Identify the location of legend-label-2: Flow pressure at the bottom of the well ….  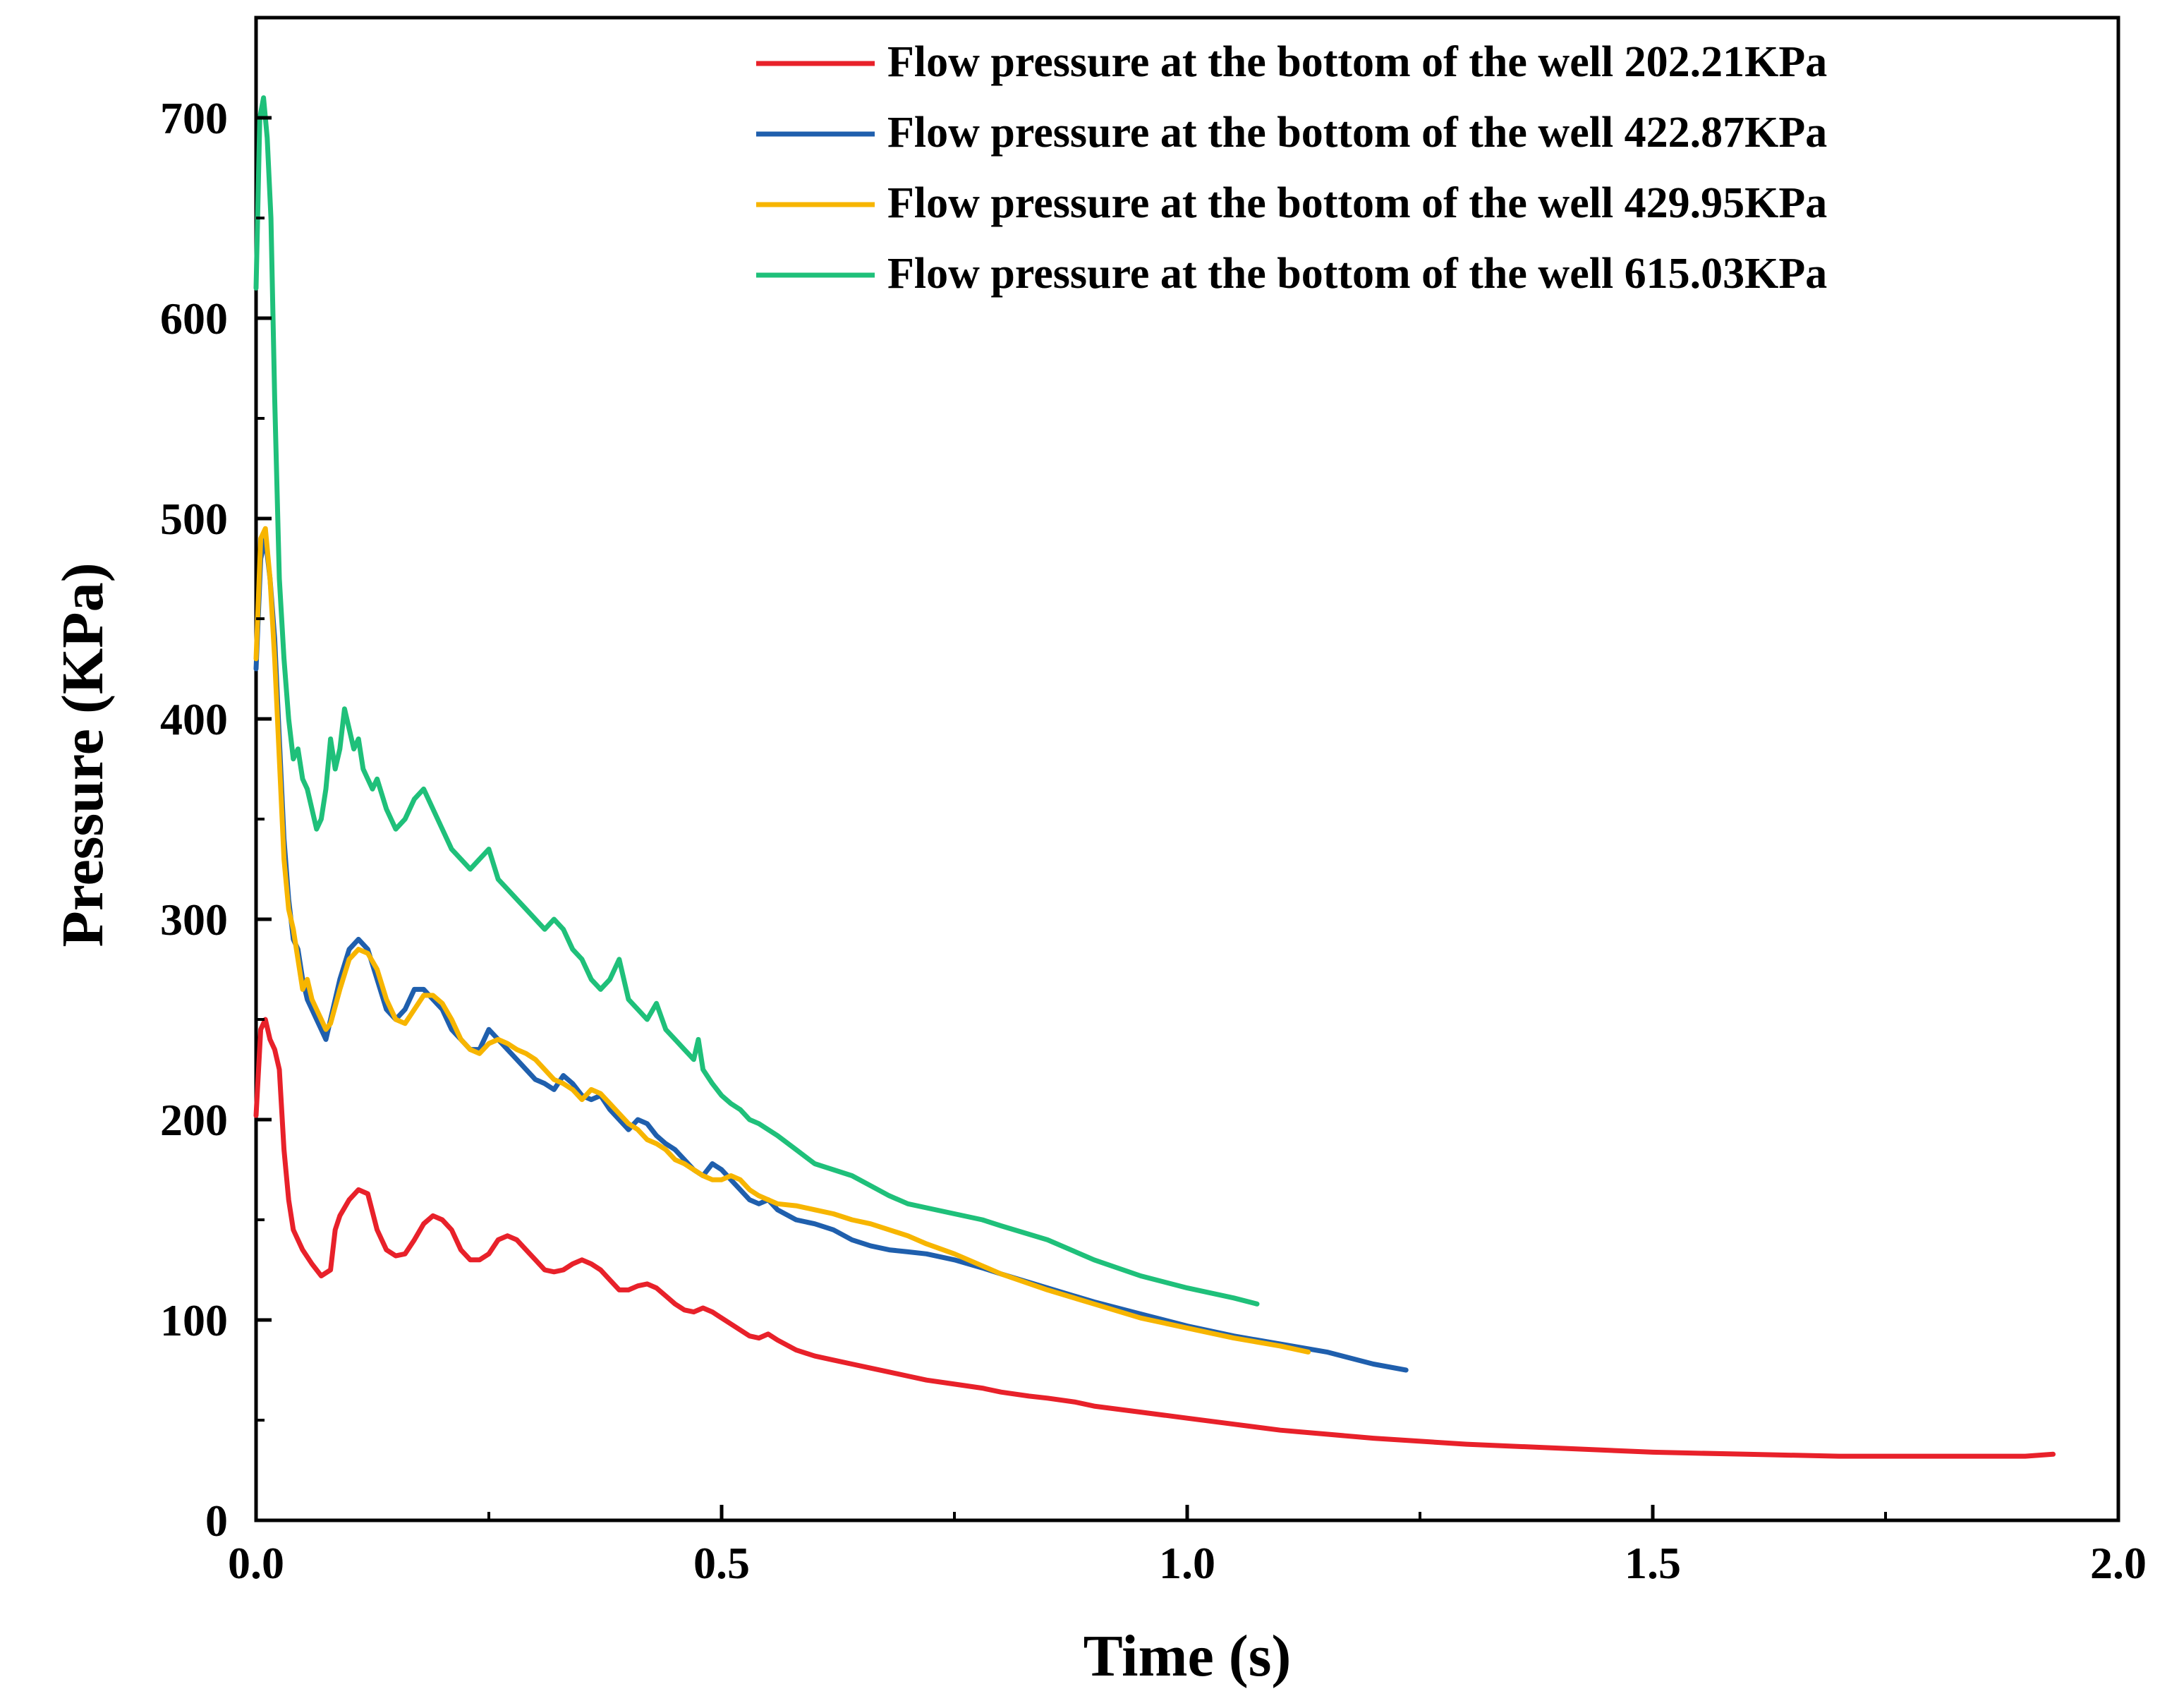
(1357, 203).